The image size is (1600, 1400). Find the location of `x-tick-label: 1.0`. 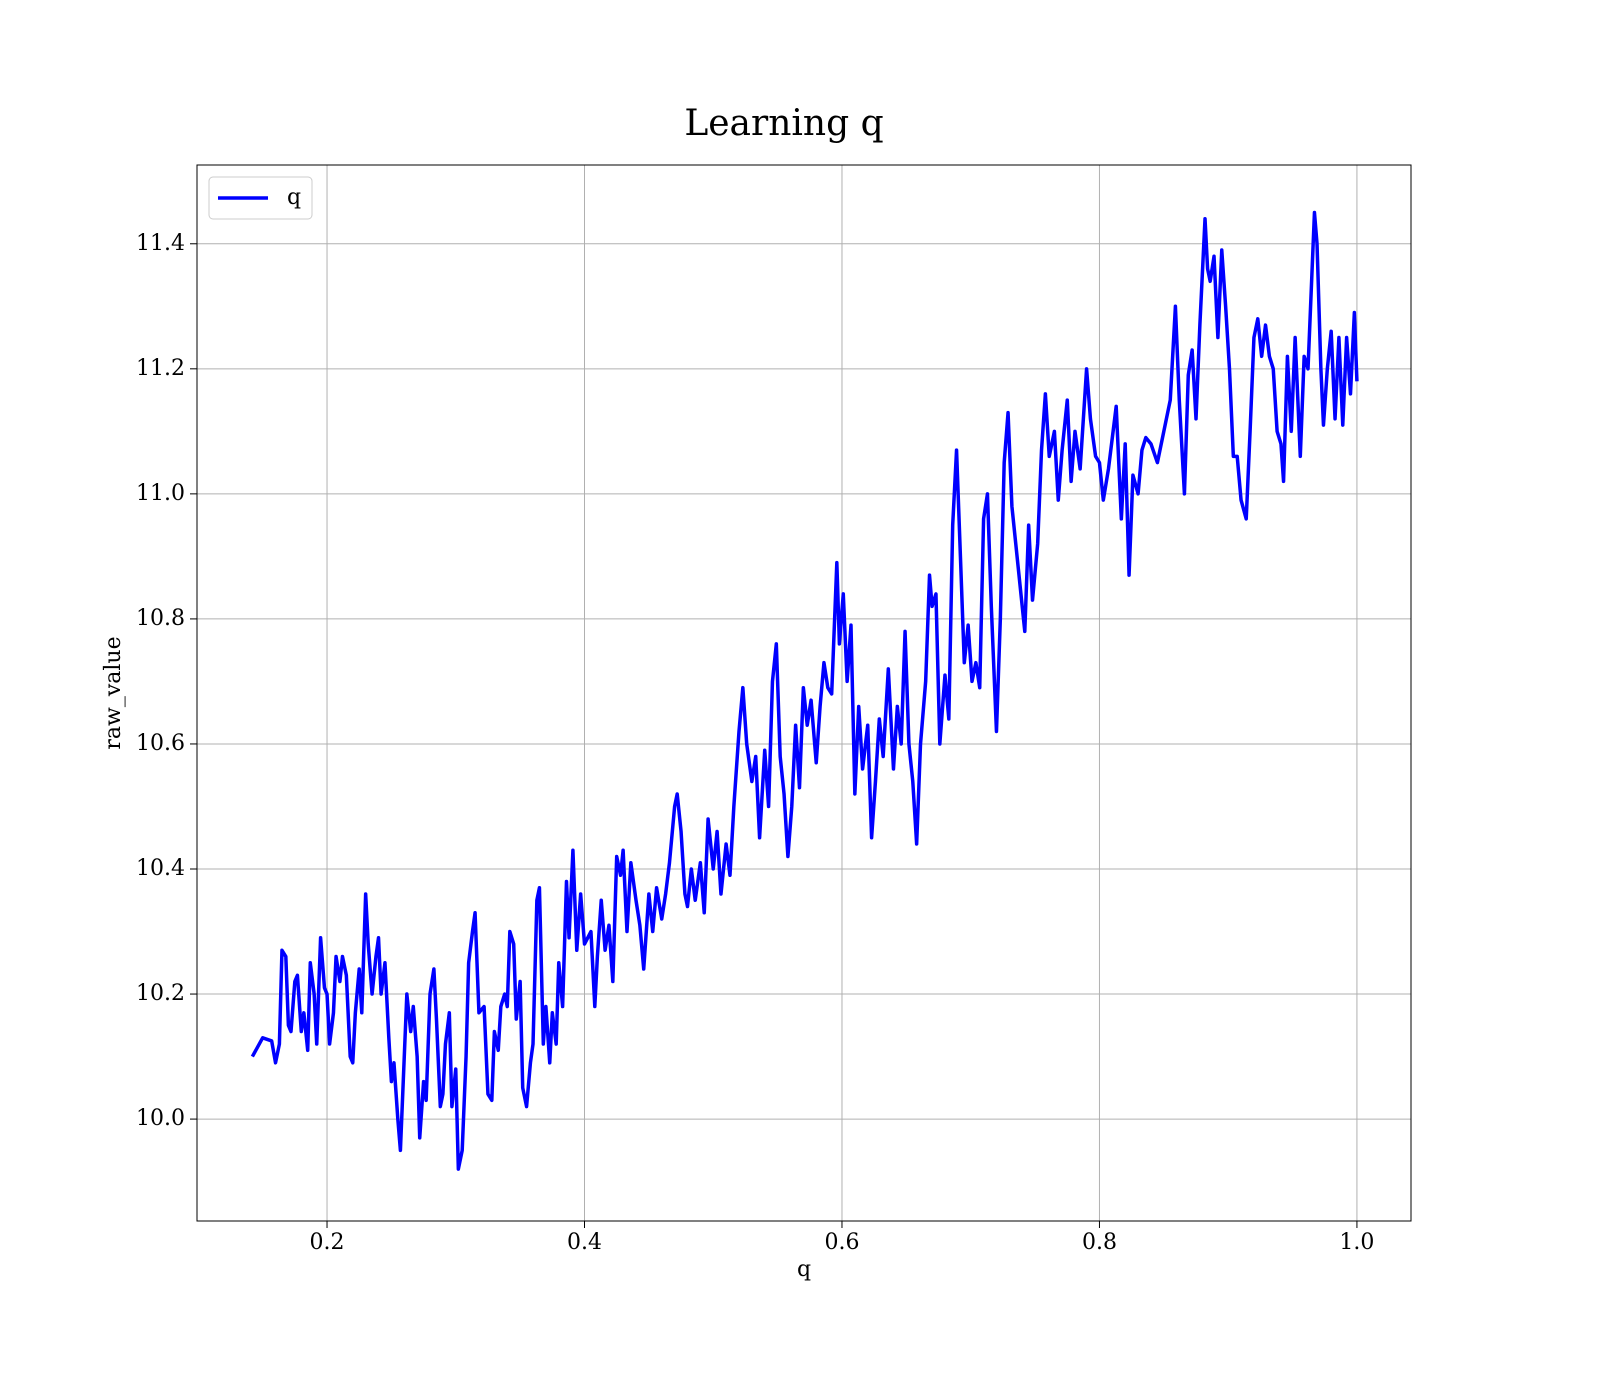

x-tick-label: 1.0 is located at coordinates (1356, 1242).